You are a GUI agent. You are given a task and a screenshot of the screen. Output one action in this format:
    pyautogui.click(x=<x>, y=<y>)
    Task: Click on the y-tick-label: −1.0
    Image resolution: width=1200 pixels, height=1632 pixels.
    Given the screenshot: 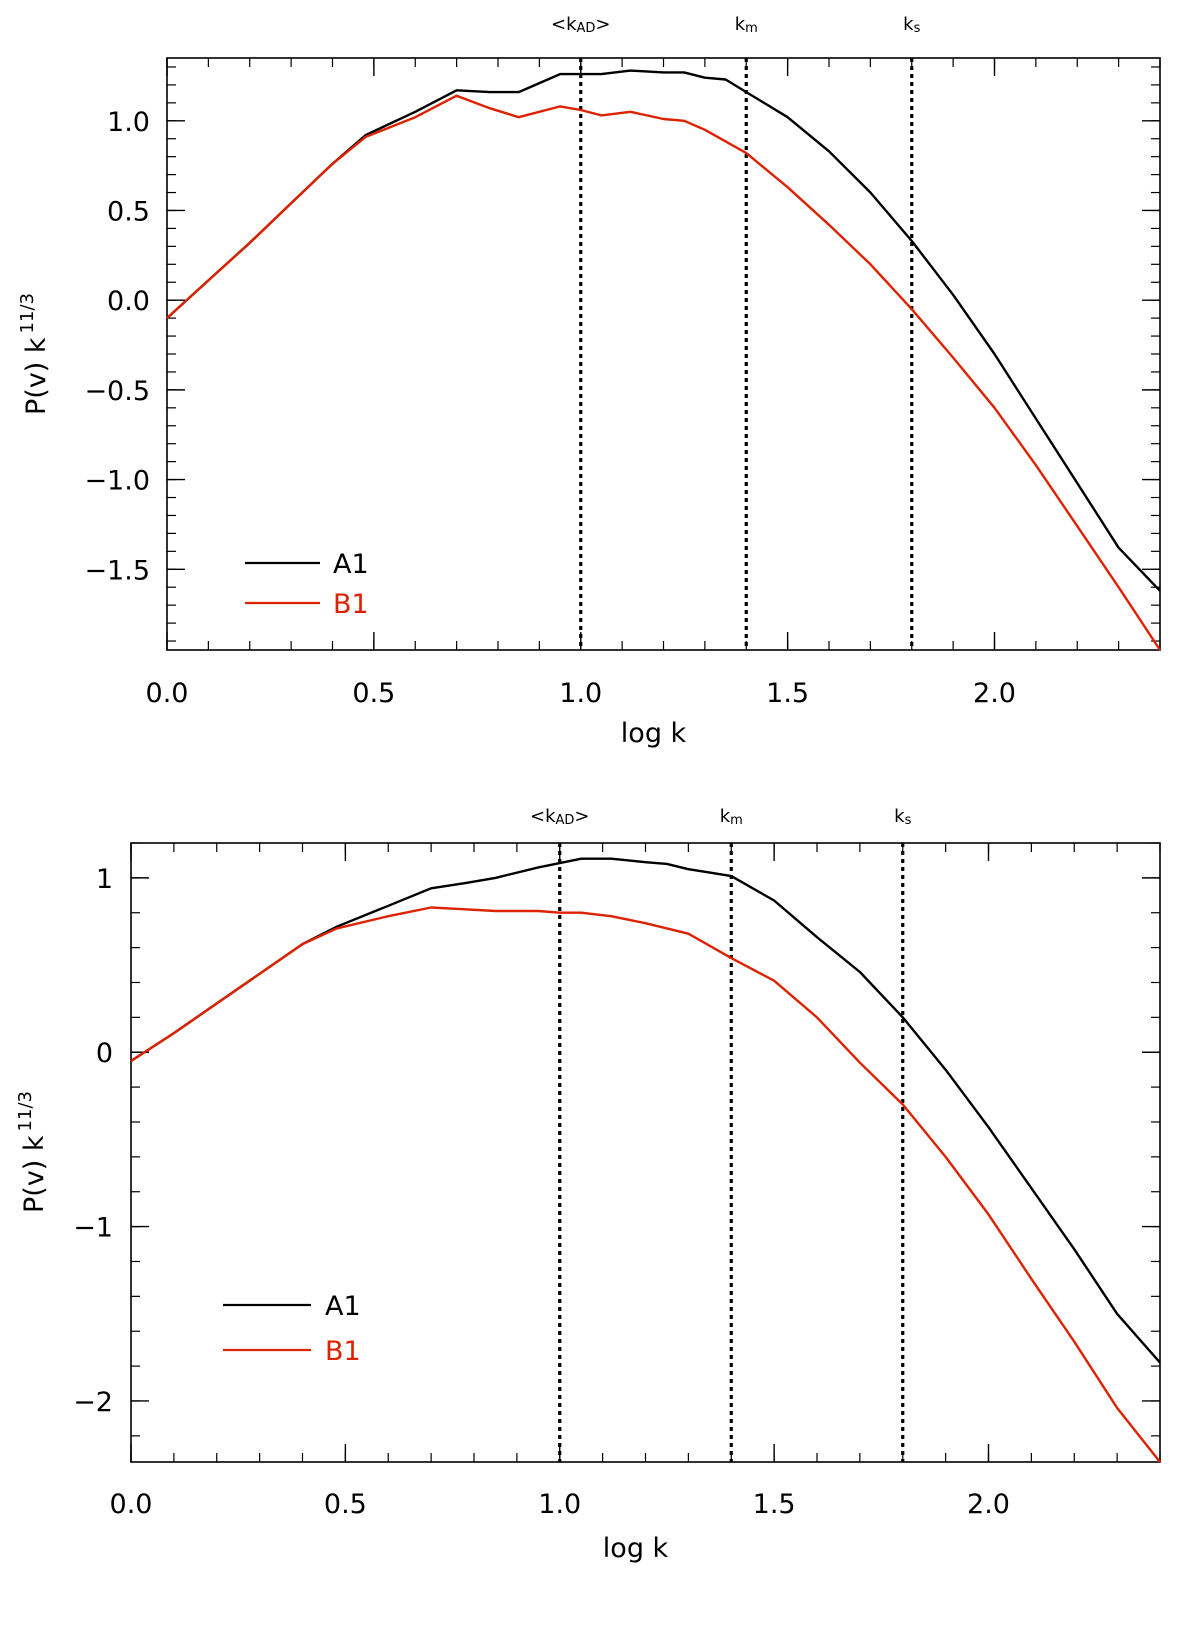 What is the action you would take?
    pyautogui.click(x=117, y=481)
    